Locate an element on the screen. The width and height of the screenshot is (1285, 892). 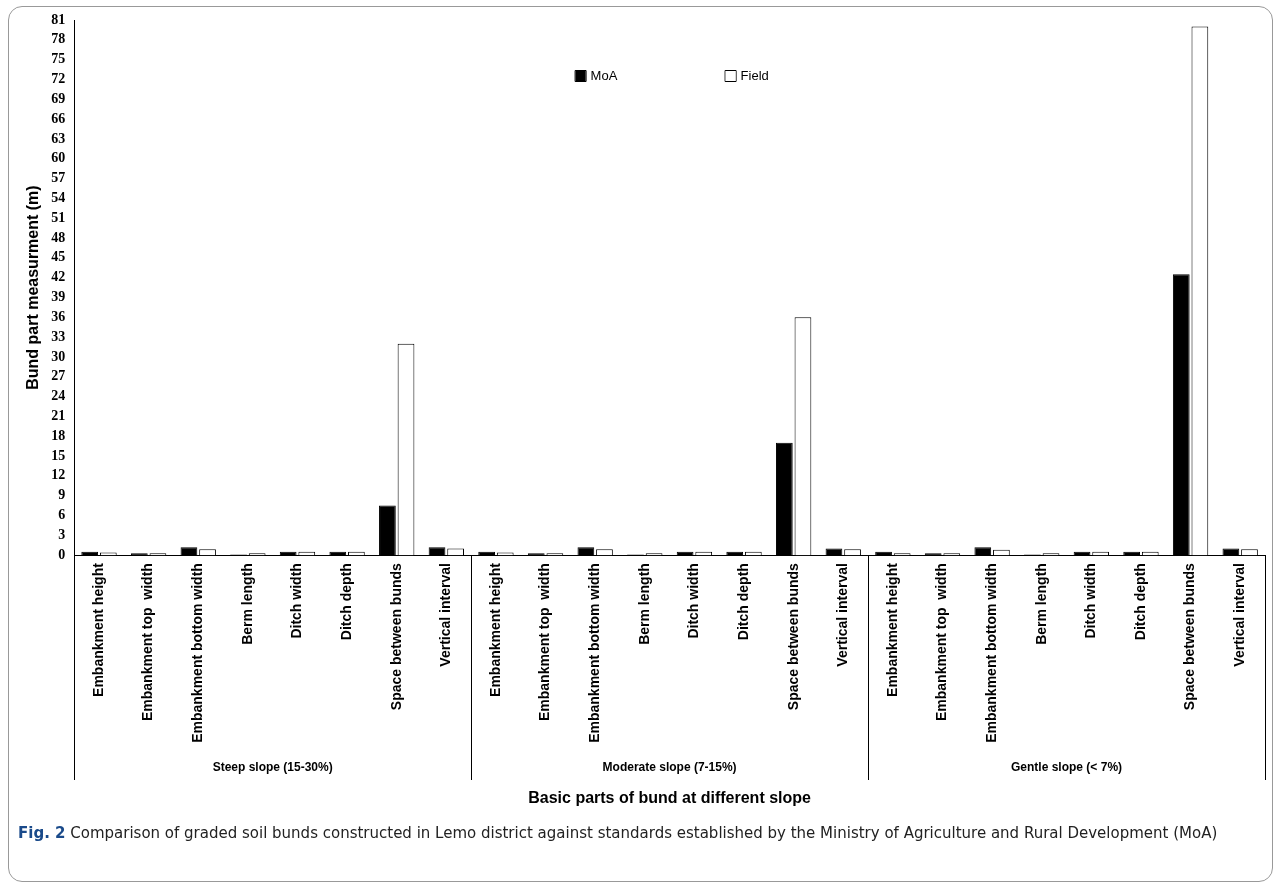
caption: Fig. 2 Comparison of graded soil bunds constructed in Lemo district against standards established by the Ministry of Agriculture and Rural Development (MoA) is located at coordinates (618, 833).